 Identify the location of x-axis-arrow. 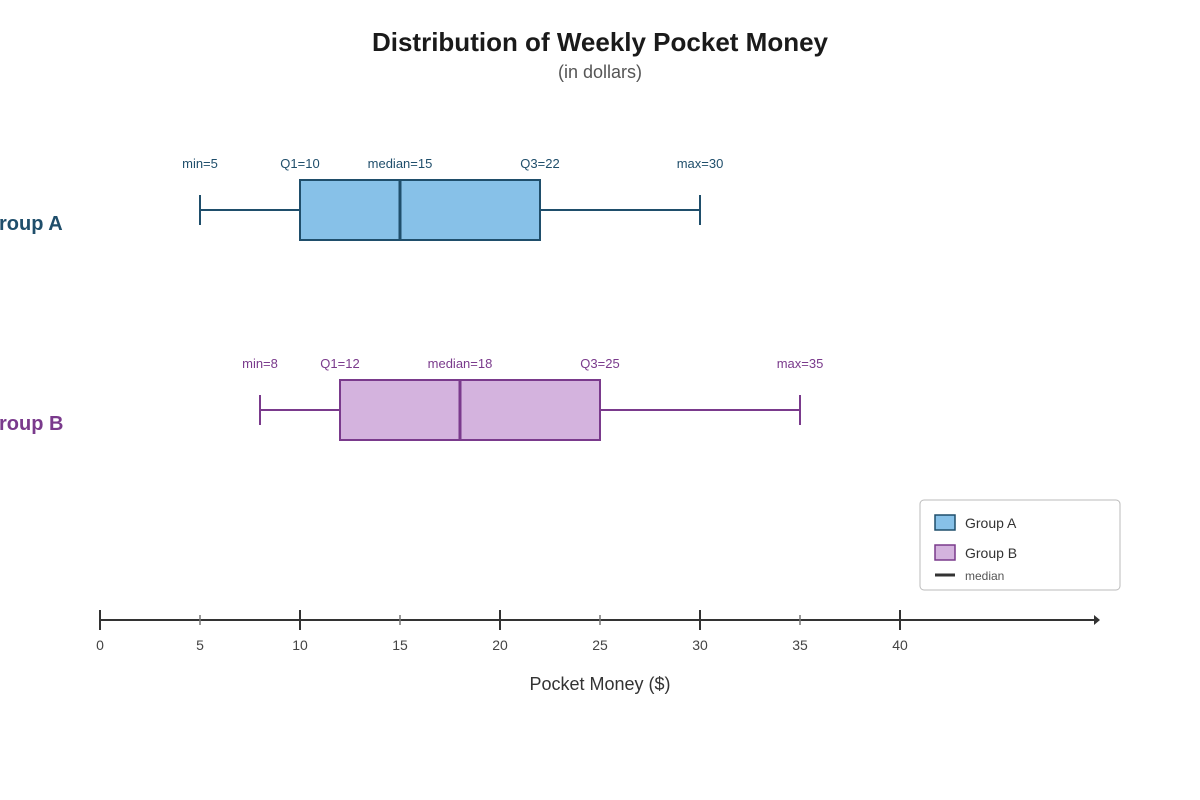
(1097, 620).